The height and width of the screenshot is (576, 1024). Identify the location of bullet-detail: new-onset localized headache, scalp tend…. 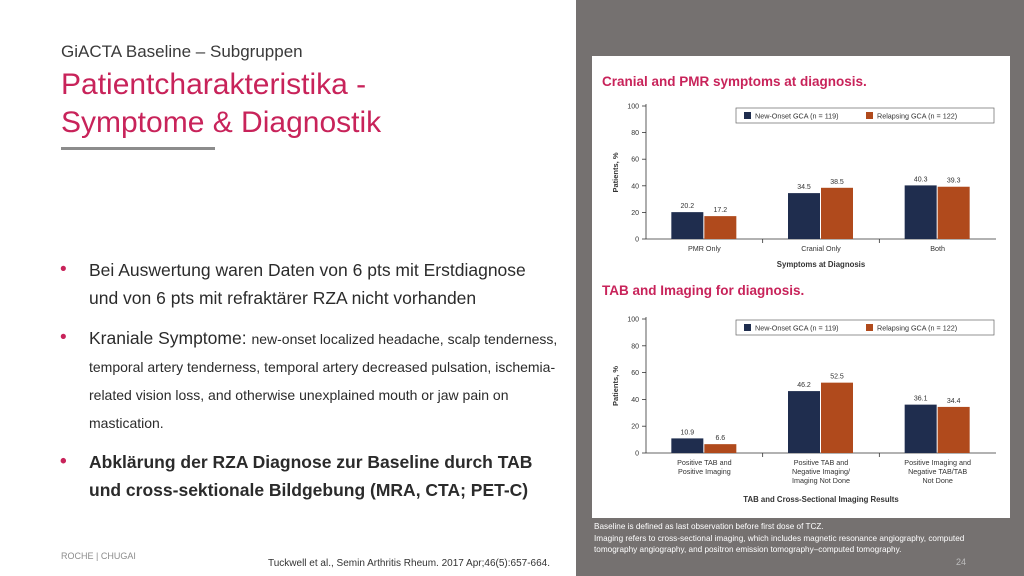
(323, 381).